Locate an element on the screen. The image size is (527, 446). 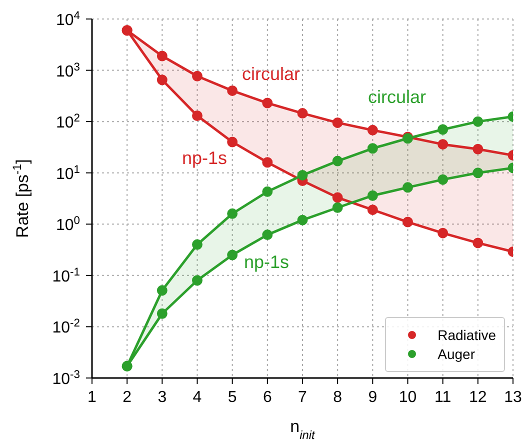
legend-label: Radiative is located at coordinates (467, 335).